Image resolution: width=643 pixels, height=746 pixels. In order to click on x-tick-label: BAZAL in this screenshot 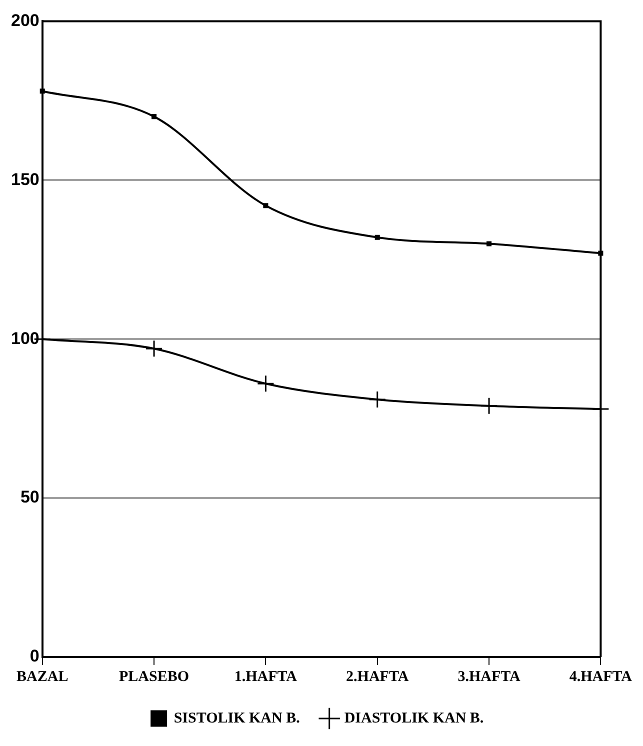, I will do `click(42, 676)`.